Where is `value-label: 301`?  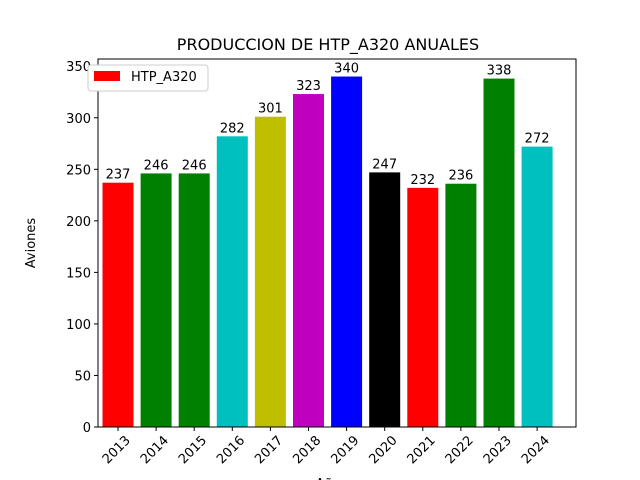
value-label: 301 is located at coordinates (270, 109).